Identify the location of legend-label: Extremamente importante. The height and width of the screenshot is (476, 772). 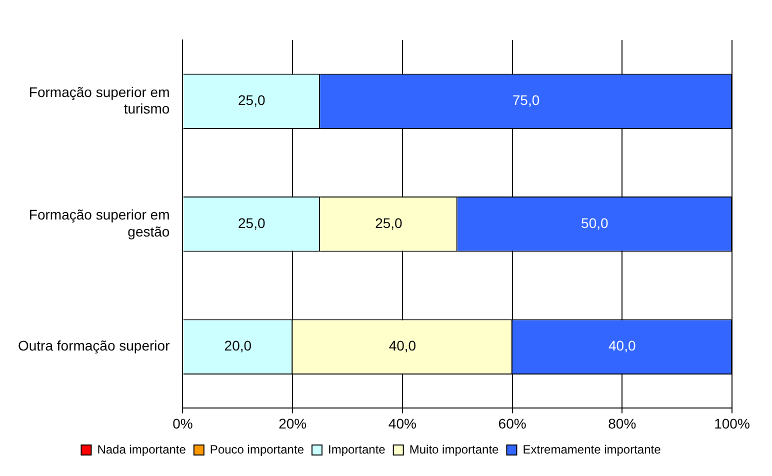
(592, 449).